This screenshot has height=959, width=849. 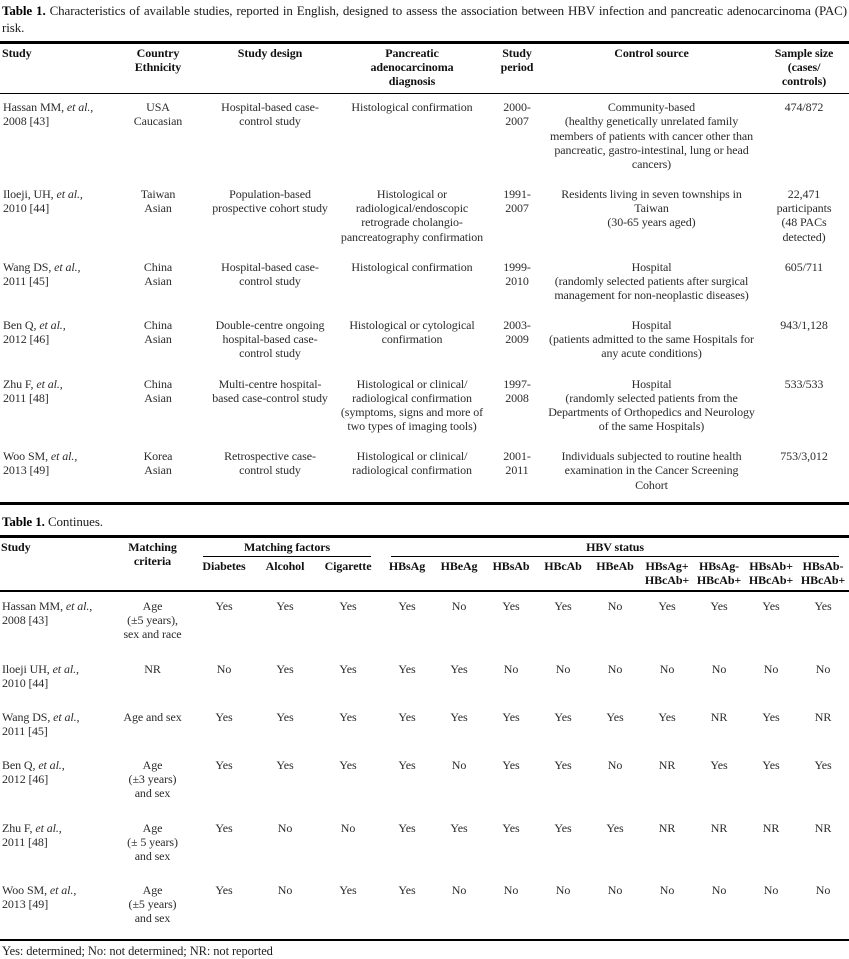 I want to click on cell-hbsag-pos-hbcab-pos: Yes, so click(x=667, y=716).